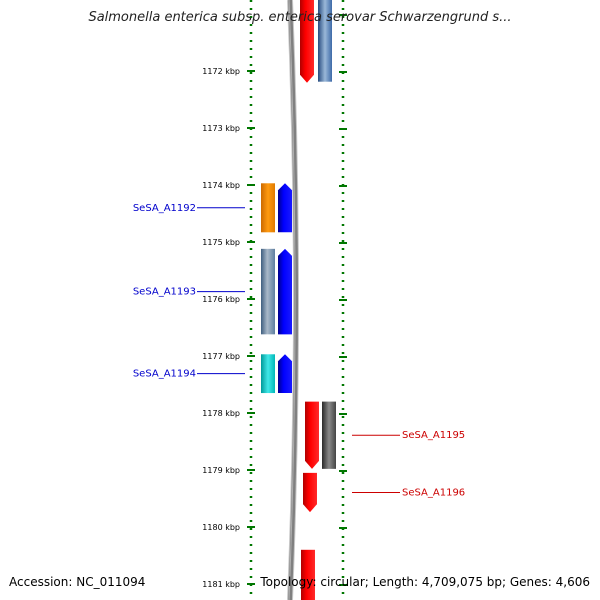 This screenshot has height=600, width=600. I want to click on axis-tick-label: 1173 kbp, so click(221, 128).